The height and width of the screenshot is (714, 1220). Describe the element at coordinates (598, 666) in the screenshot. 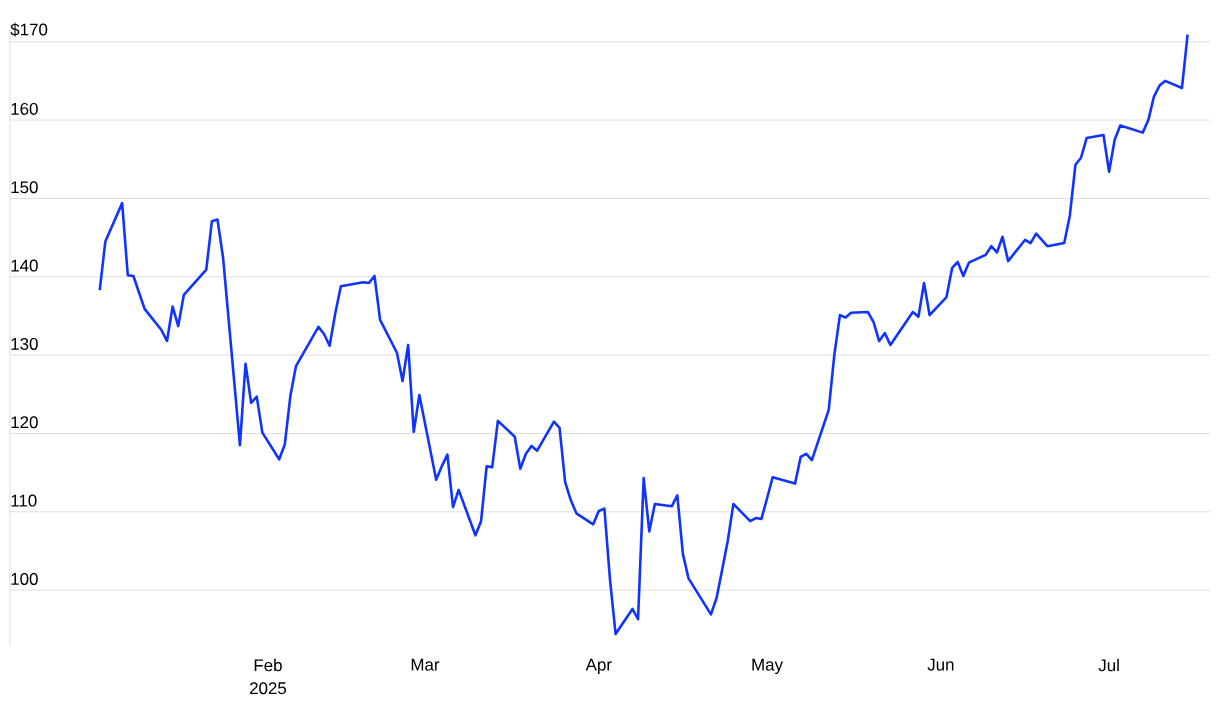

I see `x-tick-label: Apr` at that location.